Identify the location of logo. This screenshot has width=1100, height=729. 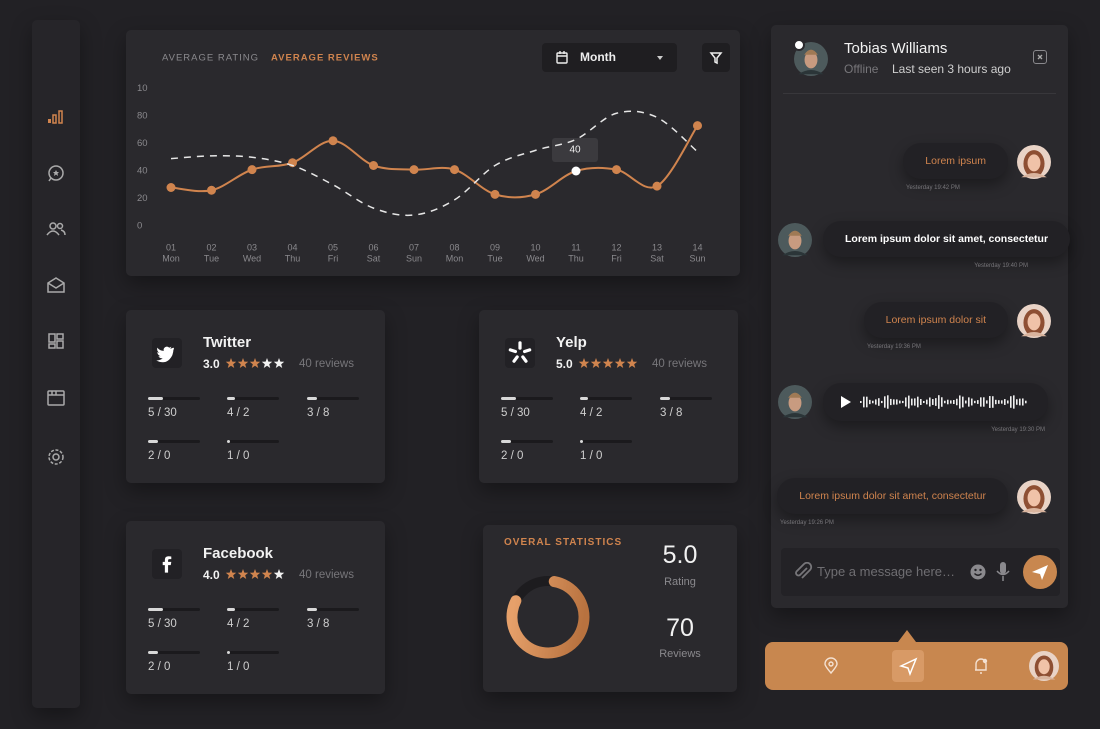
(520, 352).